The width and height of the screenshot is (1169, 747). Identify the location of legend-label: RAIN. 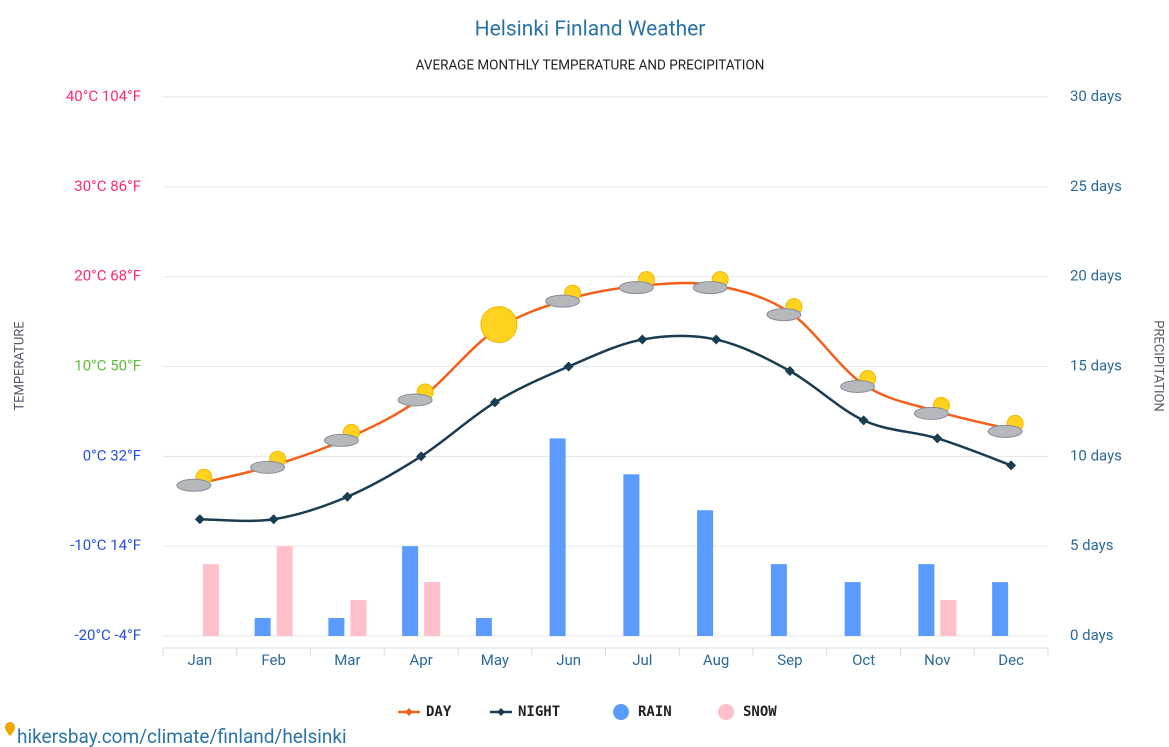
(655, 712).